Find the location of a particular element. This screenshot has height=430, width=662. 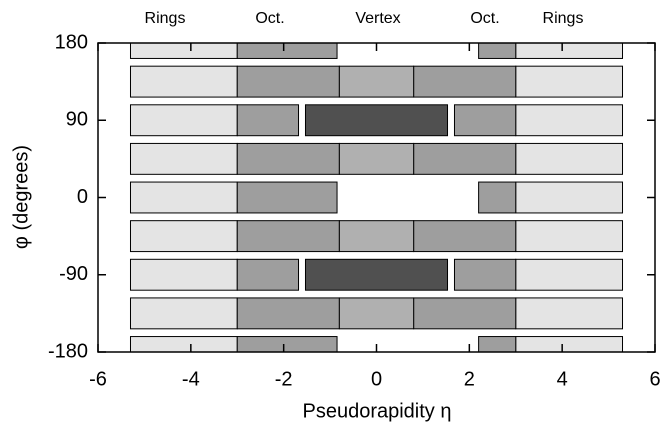

y-axis-label: φ (degrees) is located at coordinates (21, 197).